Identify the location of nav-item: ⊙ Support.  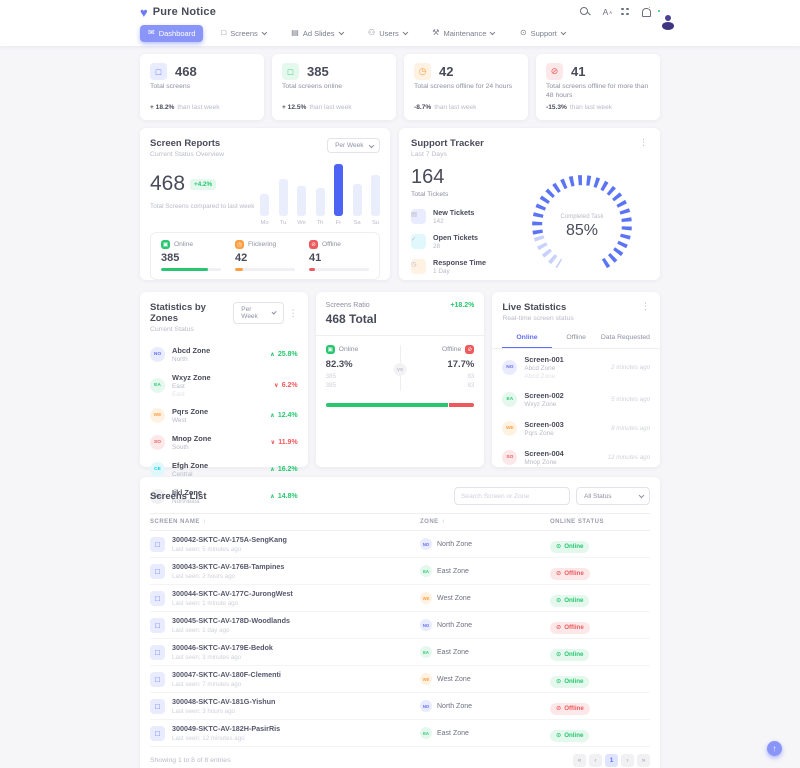
(542, 33).